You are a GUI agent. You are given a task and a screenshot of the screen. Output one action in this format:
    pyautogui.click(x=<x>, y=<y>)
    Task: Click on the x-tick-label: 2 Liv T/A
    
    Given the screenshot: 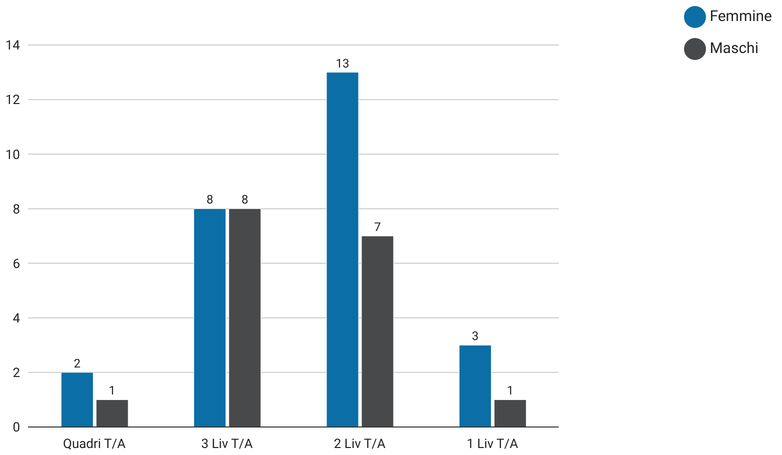 What is the action you would take?
    pyautogui.click(x=360, y=444)
    